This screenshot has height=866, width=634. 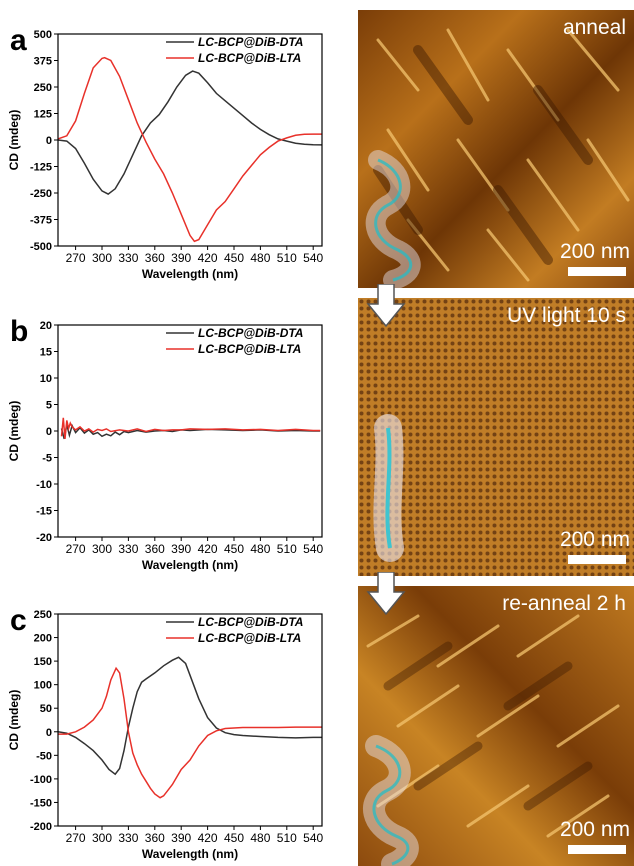 I want to click on afm-image-uv: UV light 10 s 200 nm, so click(x=496, y=437).